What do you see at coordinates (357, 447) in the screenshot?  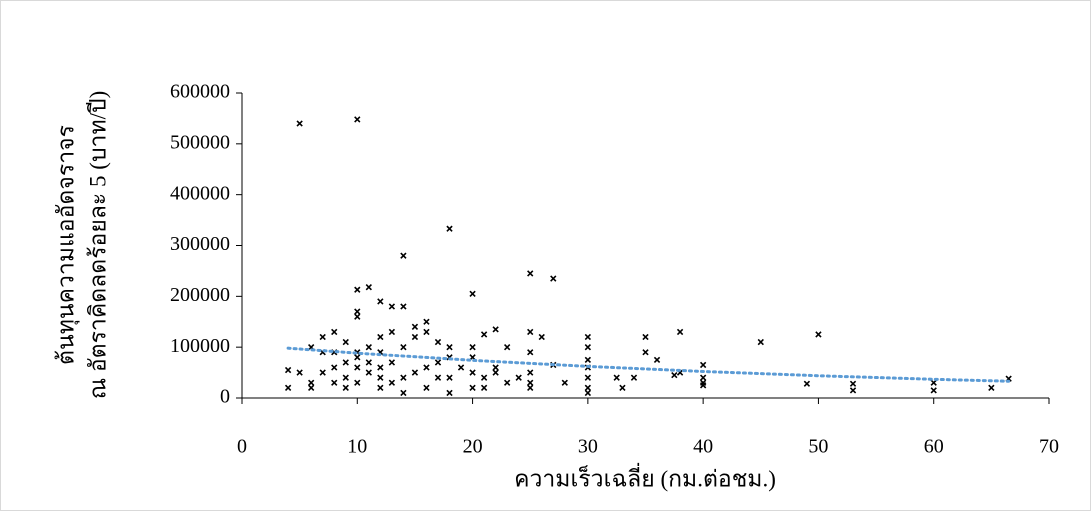 I see `x-tick-label: 10` at bounding box center [357, 447].